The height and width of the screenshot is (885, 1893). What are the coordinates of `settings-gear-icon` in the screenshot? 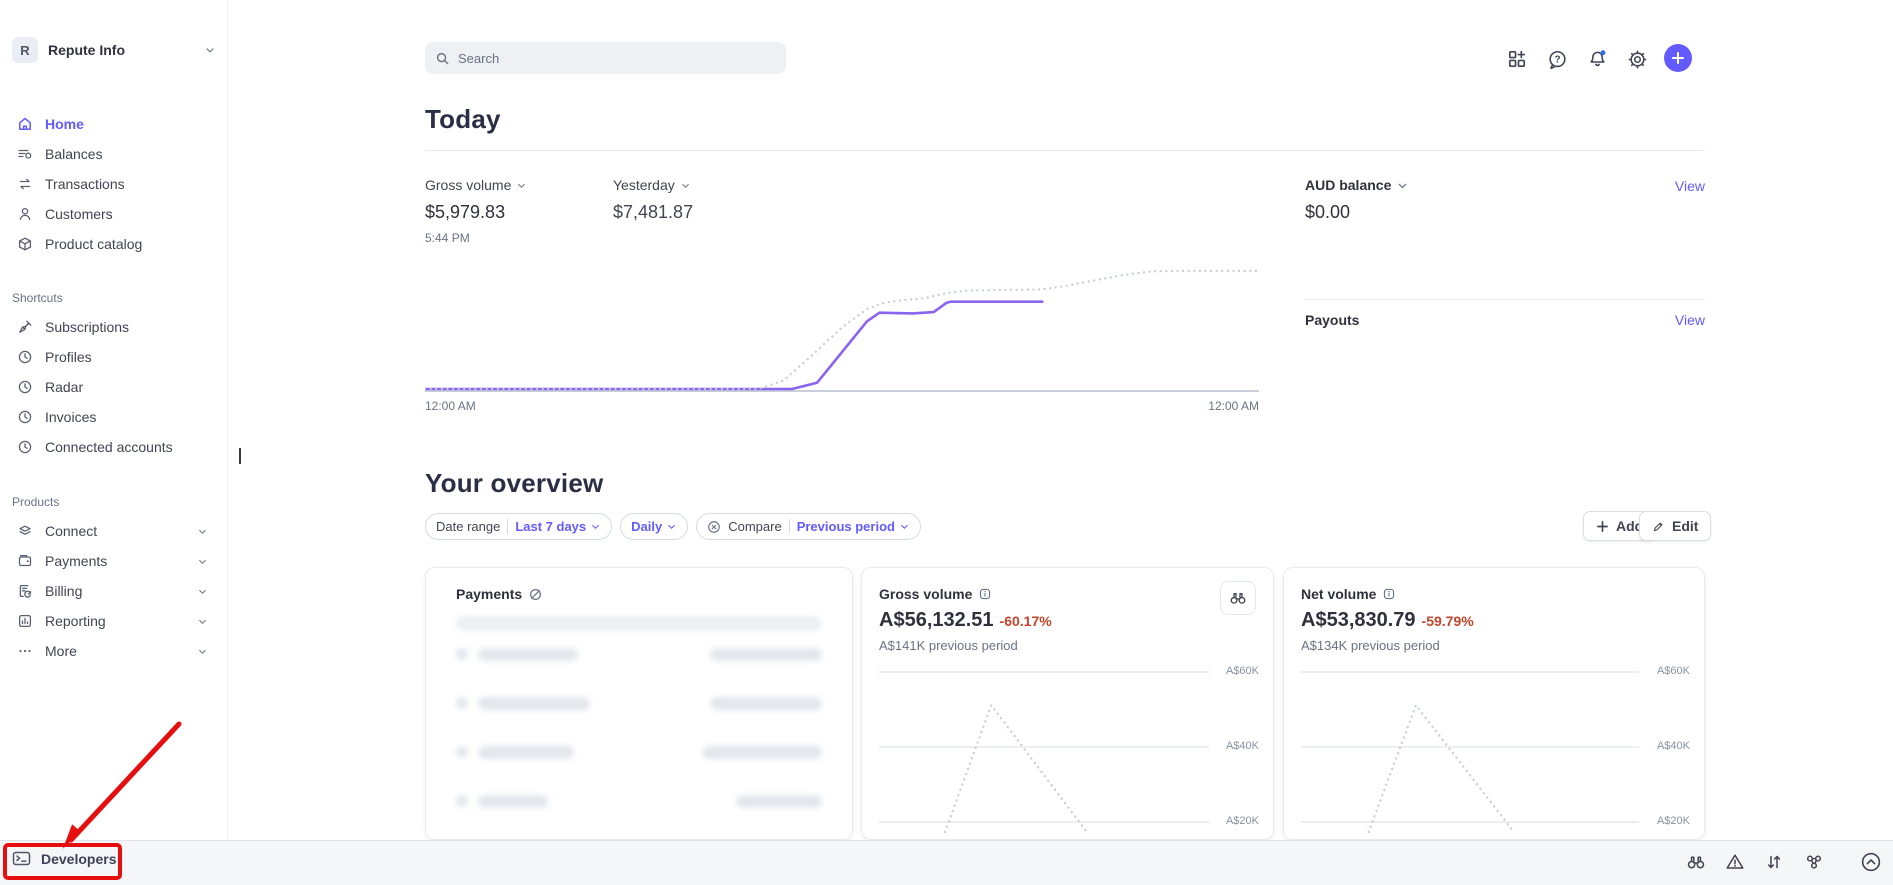 It's located at (1637, 59).